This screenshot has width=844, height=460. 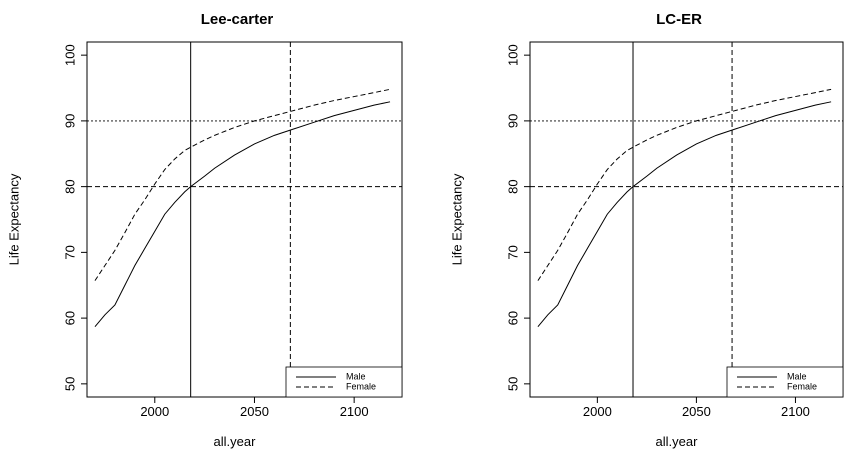 I want to click on chart-title: LC-ER, so click(x=679, y=19).